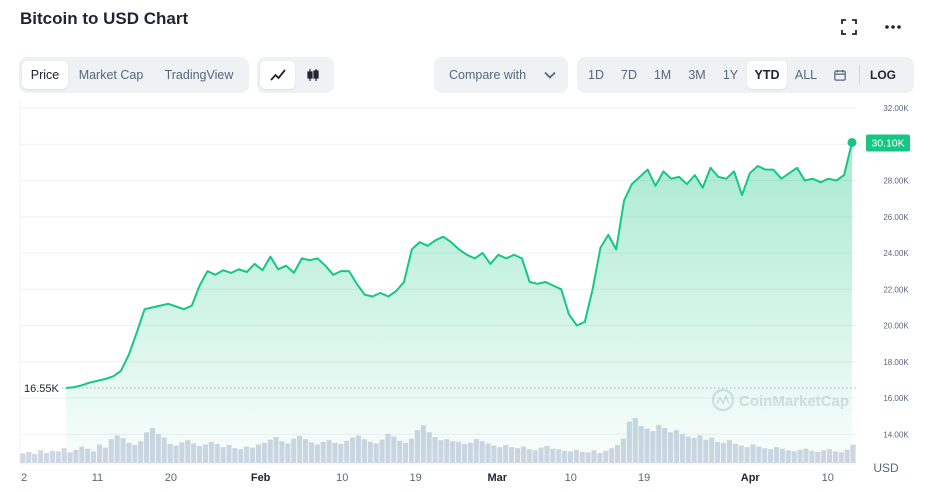 The image size is (942, 492). Describe the element at coordinates (24, 478) in the screenshot. I see `x-tick-label: 2` at that location.